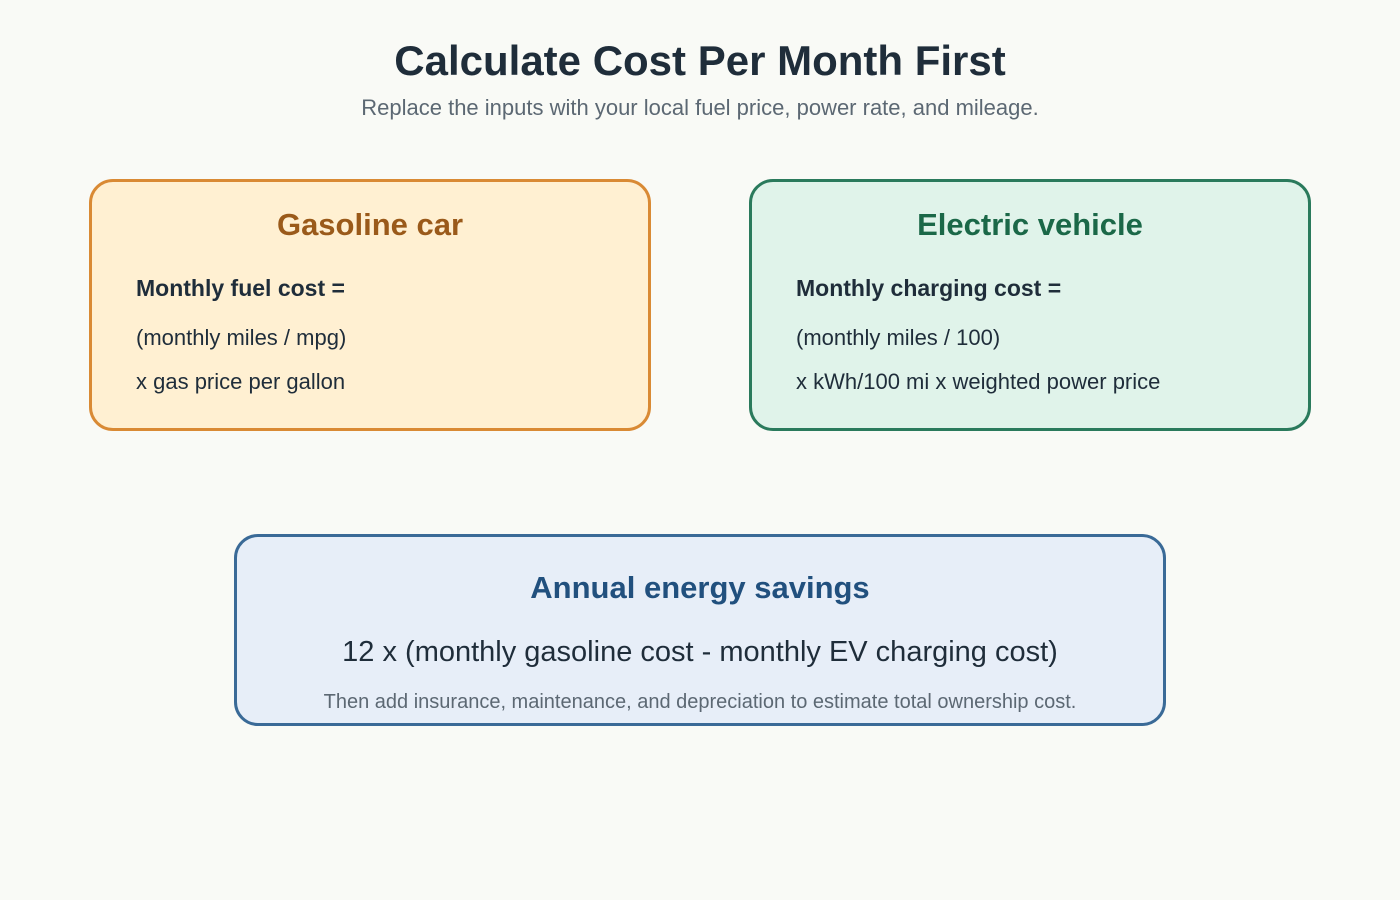  What do you see at coordinates (240, 288) in the screenshot?
I see `gasoline-formula-label: Monthly fuel cost =` at bounding box center [240, 288].